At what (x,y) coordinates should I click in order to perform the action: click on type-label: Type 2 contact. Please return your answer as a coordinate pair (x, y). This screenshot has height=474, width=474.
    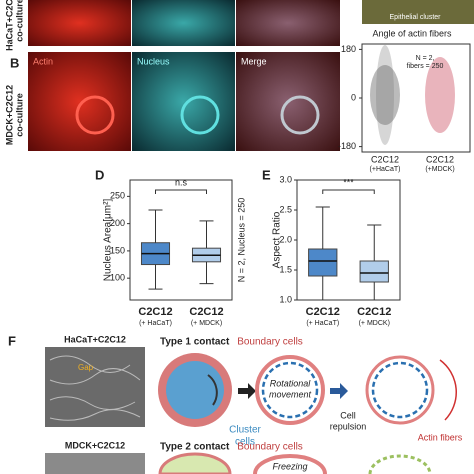
    Looking at the image, I should click on (195, 447).